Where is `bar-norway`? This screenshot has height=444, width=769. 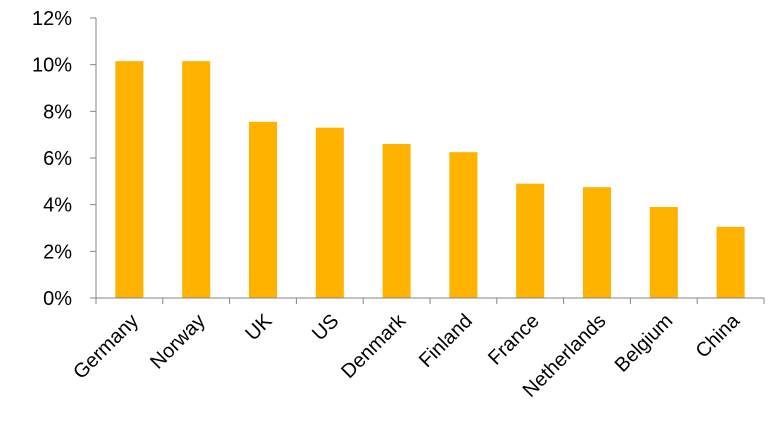
bar-norway is located at coordinates (196, 179).